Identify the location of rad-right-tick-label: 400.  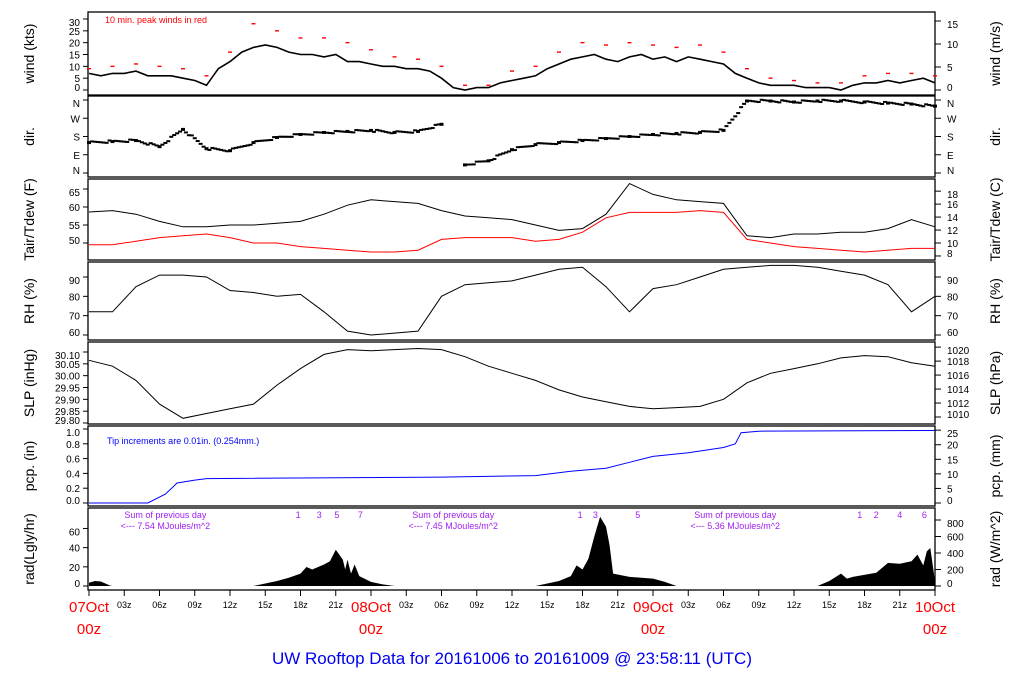
(955, 554).